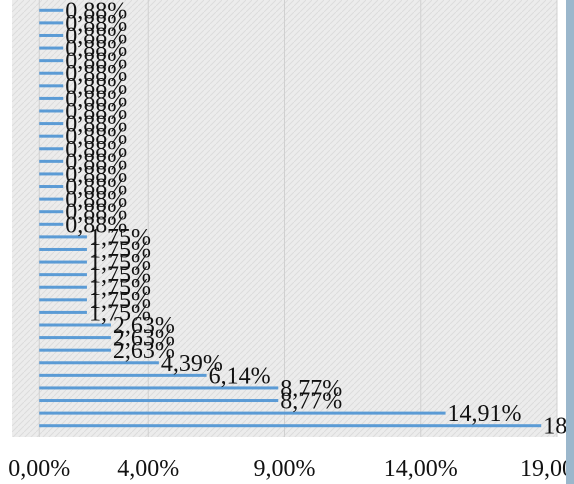 The width and height of the screenshot is (574, 484). Describe the element at coordinates (120, 301) in the screenshot. I see `data-label-10: 1,75%` at that location.